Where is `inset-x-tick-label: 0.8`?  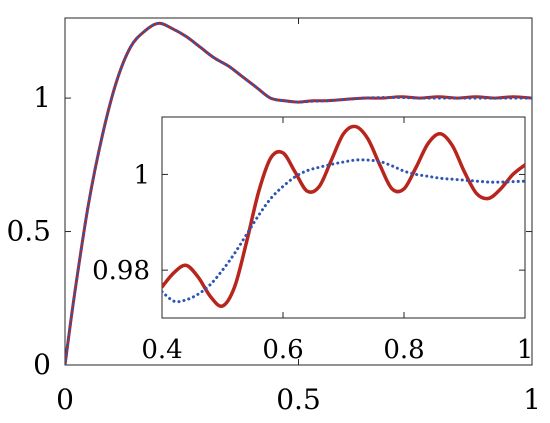
inset-x-tick-label: 0.8 is located at coordinates (403, 350).